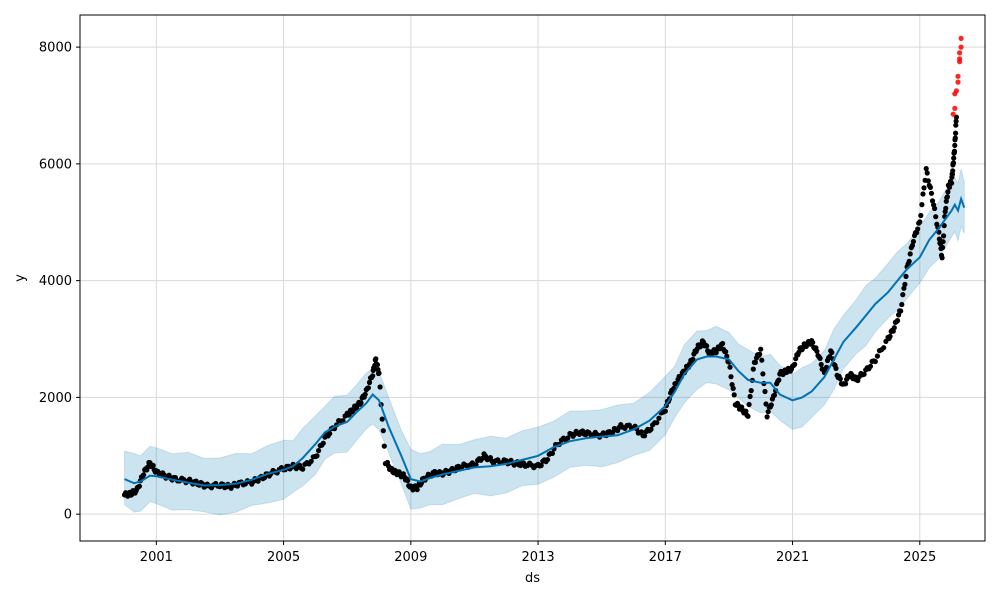 This screenshot has width=1000, height=600. I want to click on y-tick-label: 6000, so click(55, 164).